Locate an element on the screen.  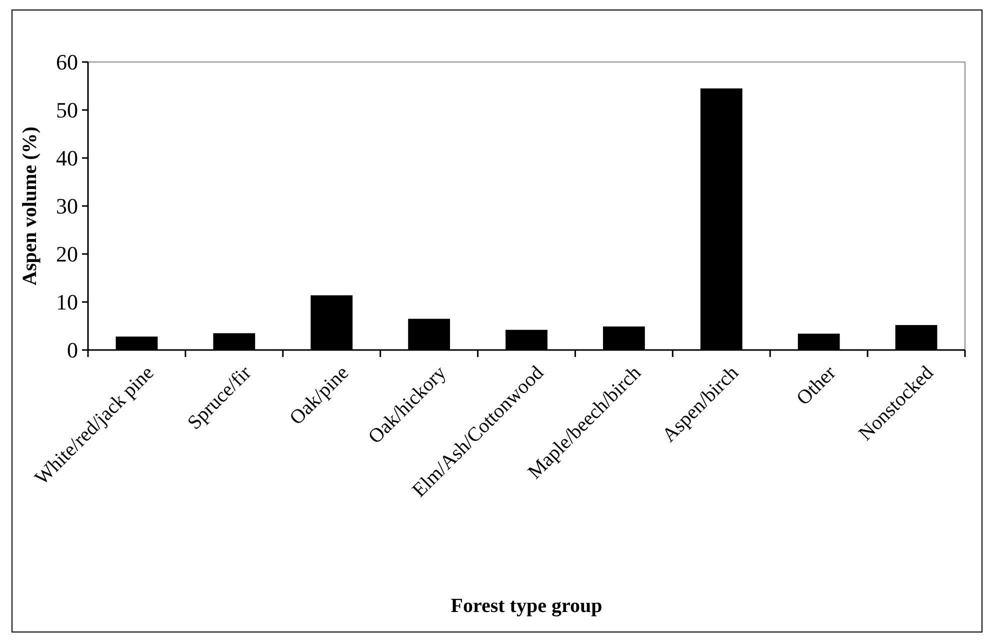
y-tick-label: 40 is located at coordinates (67, 158).